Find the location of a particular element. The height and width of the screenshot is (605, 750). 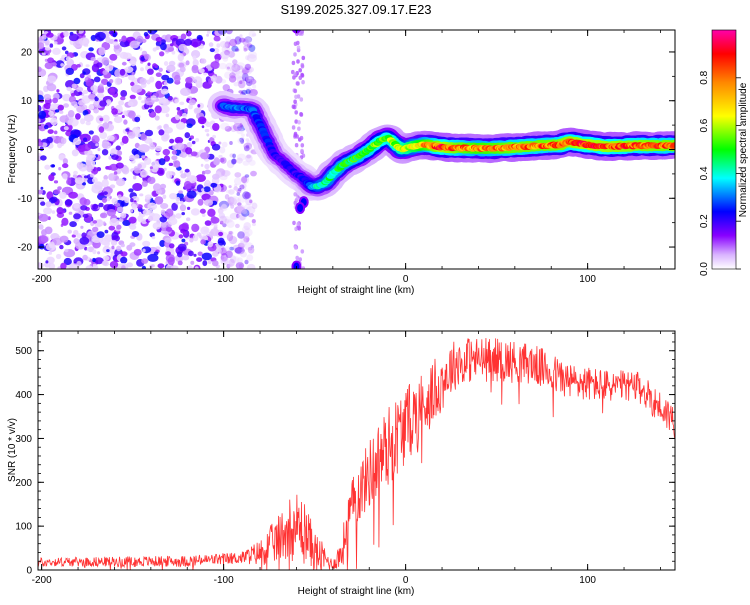

y-tick-label: 100 is located at coordinates (23, 527).